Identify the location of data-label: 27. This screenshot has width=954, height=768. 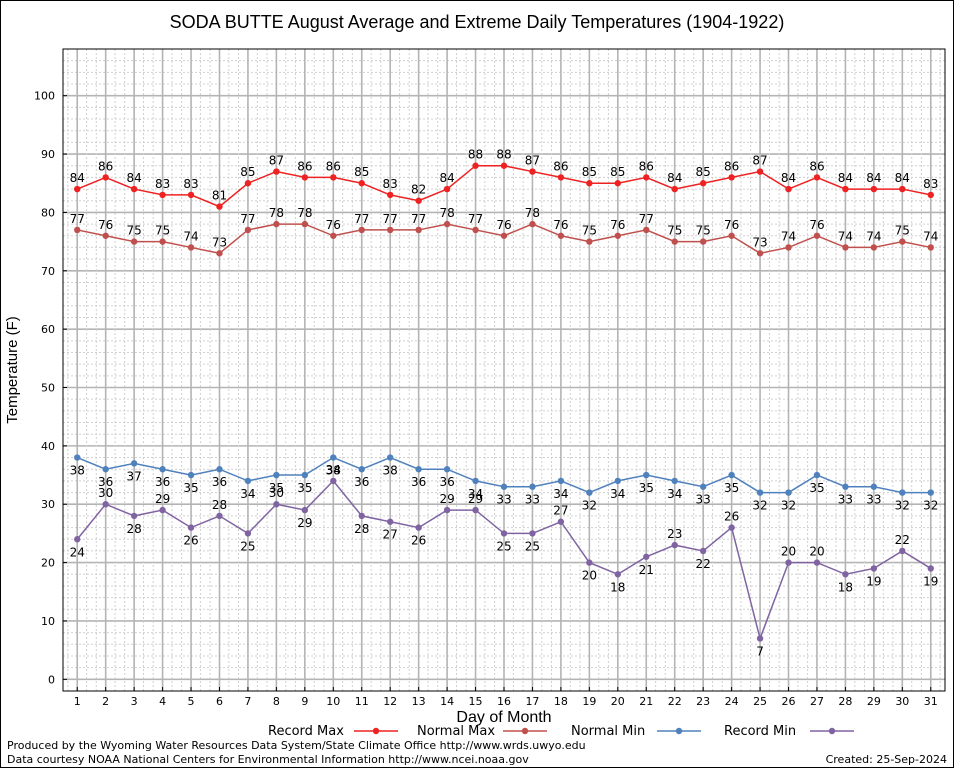
(560, 511).